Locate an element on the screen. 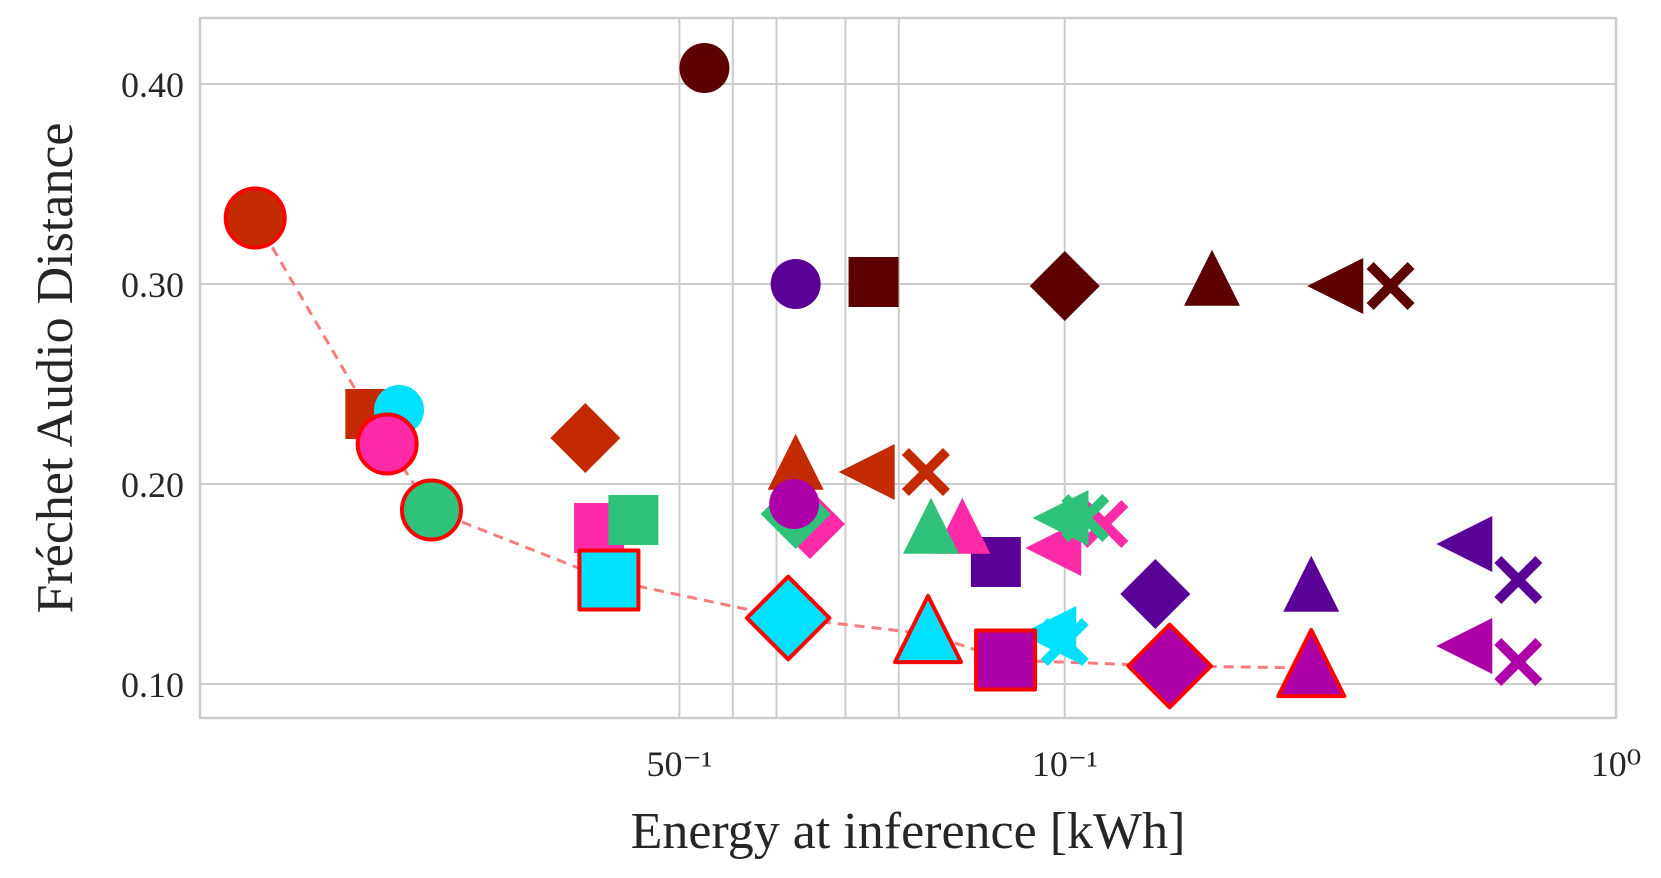 The image size is (1661, 878). x-axis-ticks: 50⁻¹ 10⁻¹ 10⁰ is located at coordinates (1144, 764).